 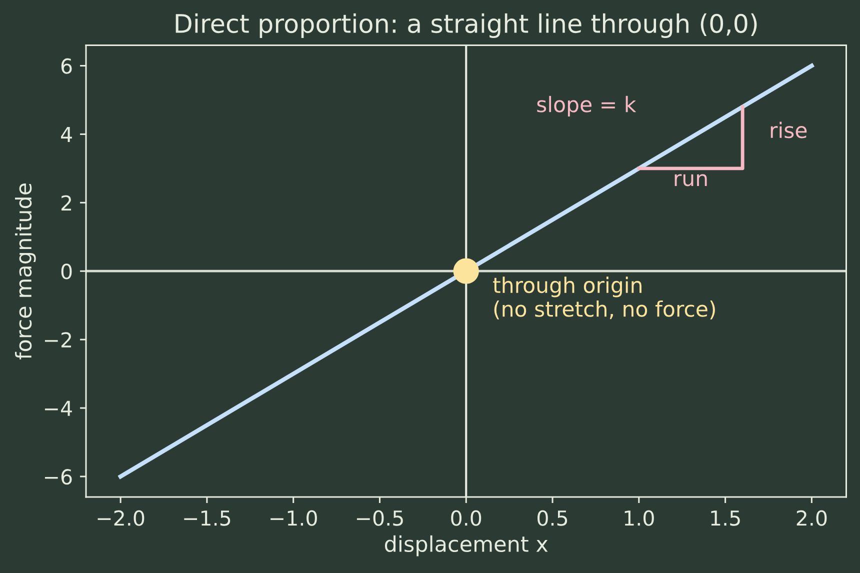 What do you see at coordinates (379, 518) in the screenshot?
I see `x-tick-label: −0.5` at bounding box center [379, 518].